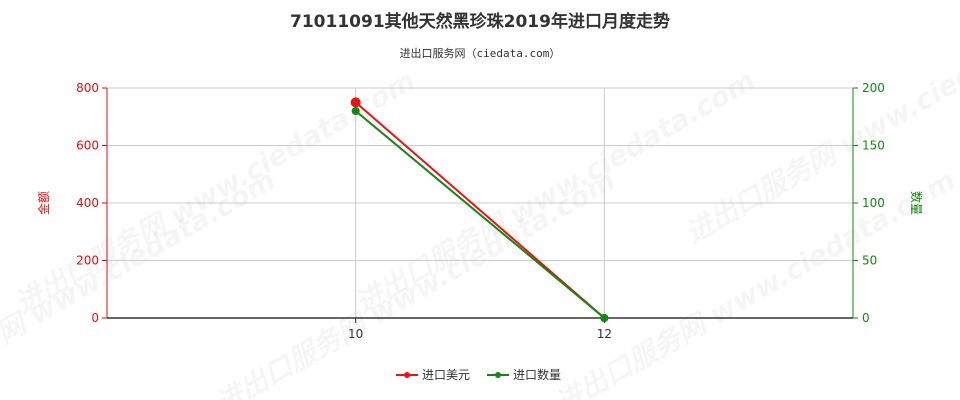 This screenshot has height=400, width=960. What do you see at coordinates (916, 203) in the screenshot?
I see `right-axis-title: 数量` at bounding box center [916, 203].